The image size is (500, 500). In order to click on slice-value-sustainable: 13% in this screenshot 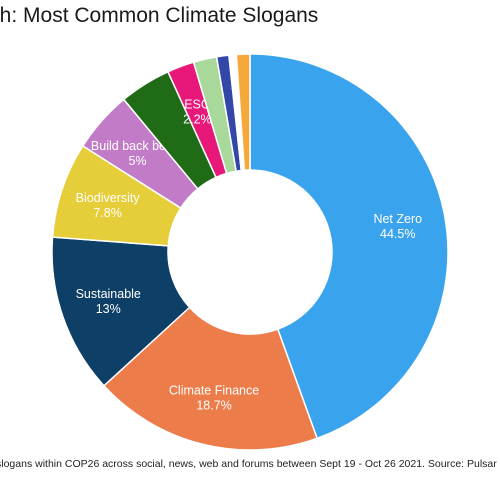, I will do `click(108, 309)`.